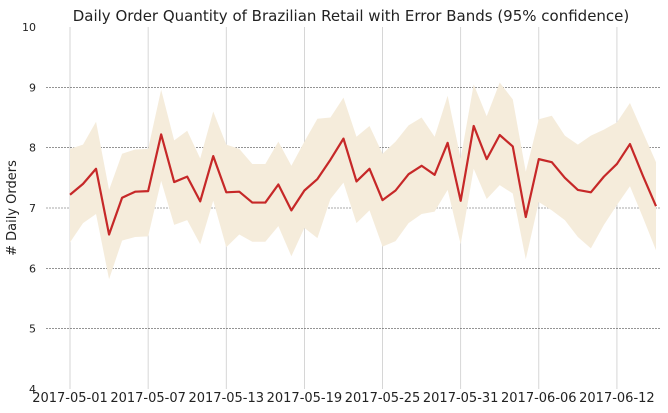 The height and width of the screenshot is (413, 668). I want to click on x-tick-label: 2017-06-06, so click(539, 398).